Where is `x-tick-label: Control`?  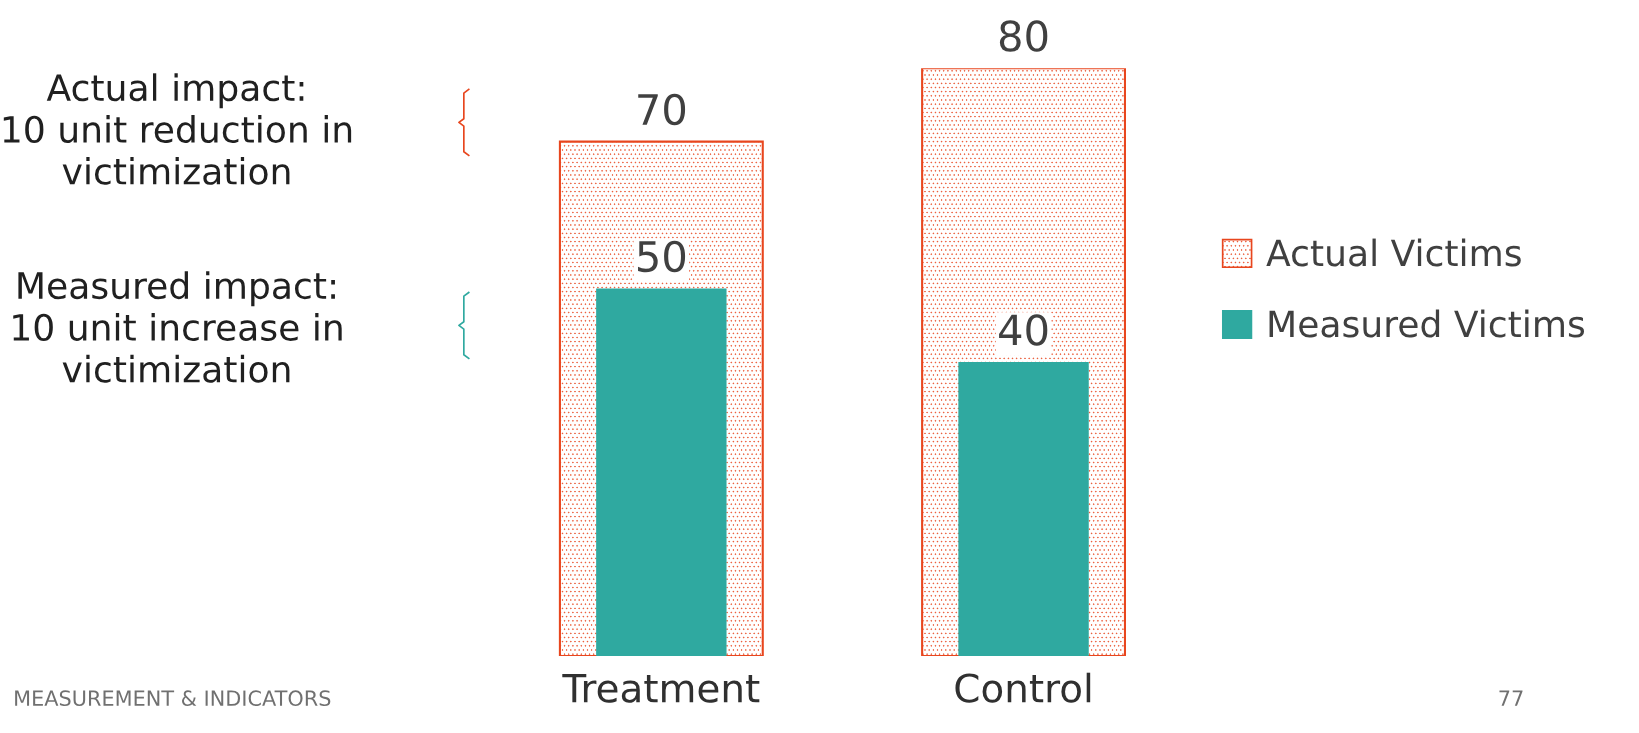
x-tick-label: Control is located at coordinates (1023, 687).